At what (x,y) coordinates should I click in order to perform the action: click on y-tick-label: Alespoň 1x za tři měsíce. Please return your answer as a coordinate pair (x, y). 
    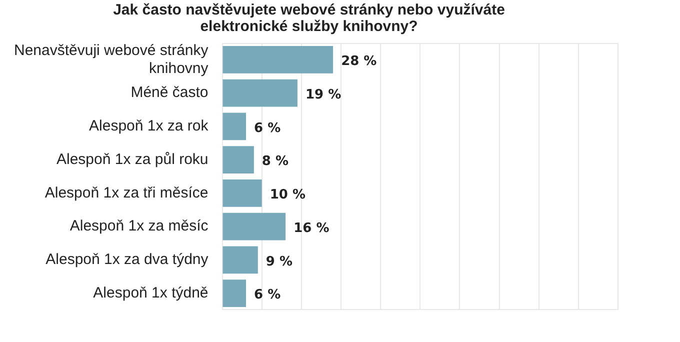
    Looking at the image, I should click on (126, 193).